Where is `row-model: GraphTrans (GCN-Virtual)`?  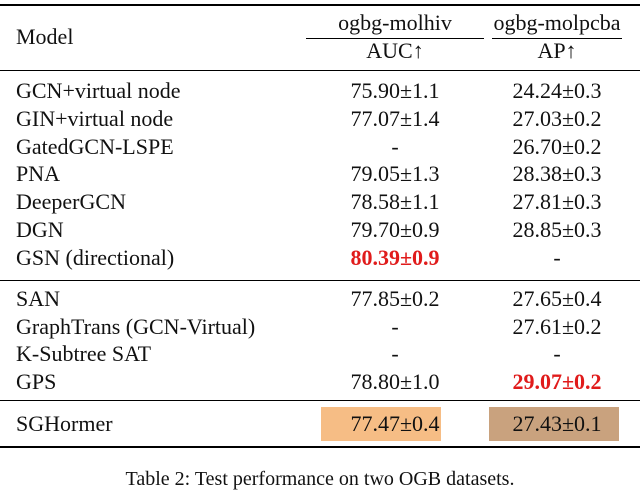
row-model: GraphTrans (GCN-Virtual) is located at coordinates (136, 326).